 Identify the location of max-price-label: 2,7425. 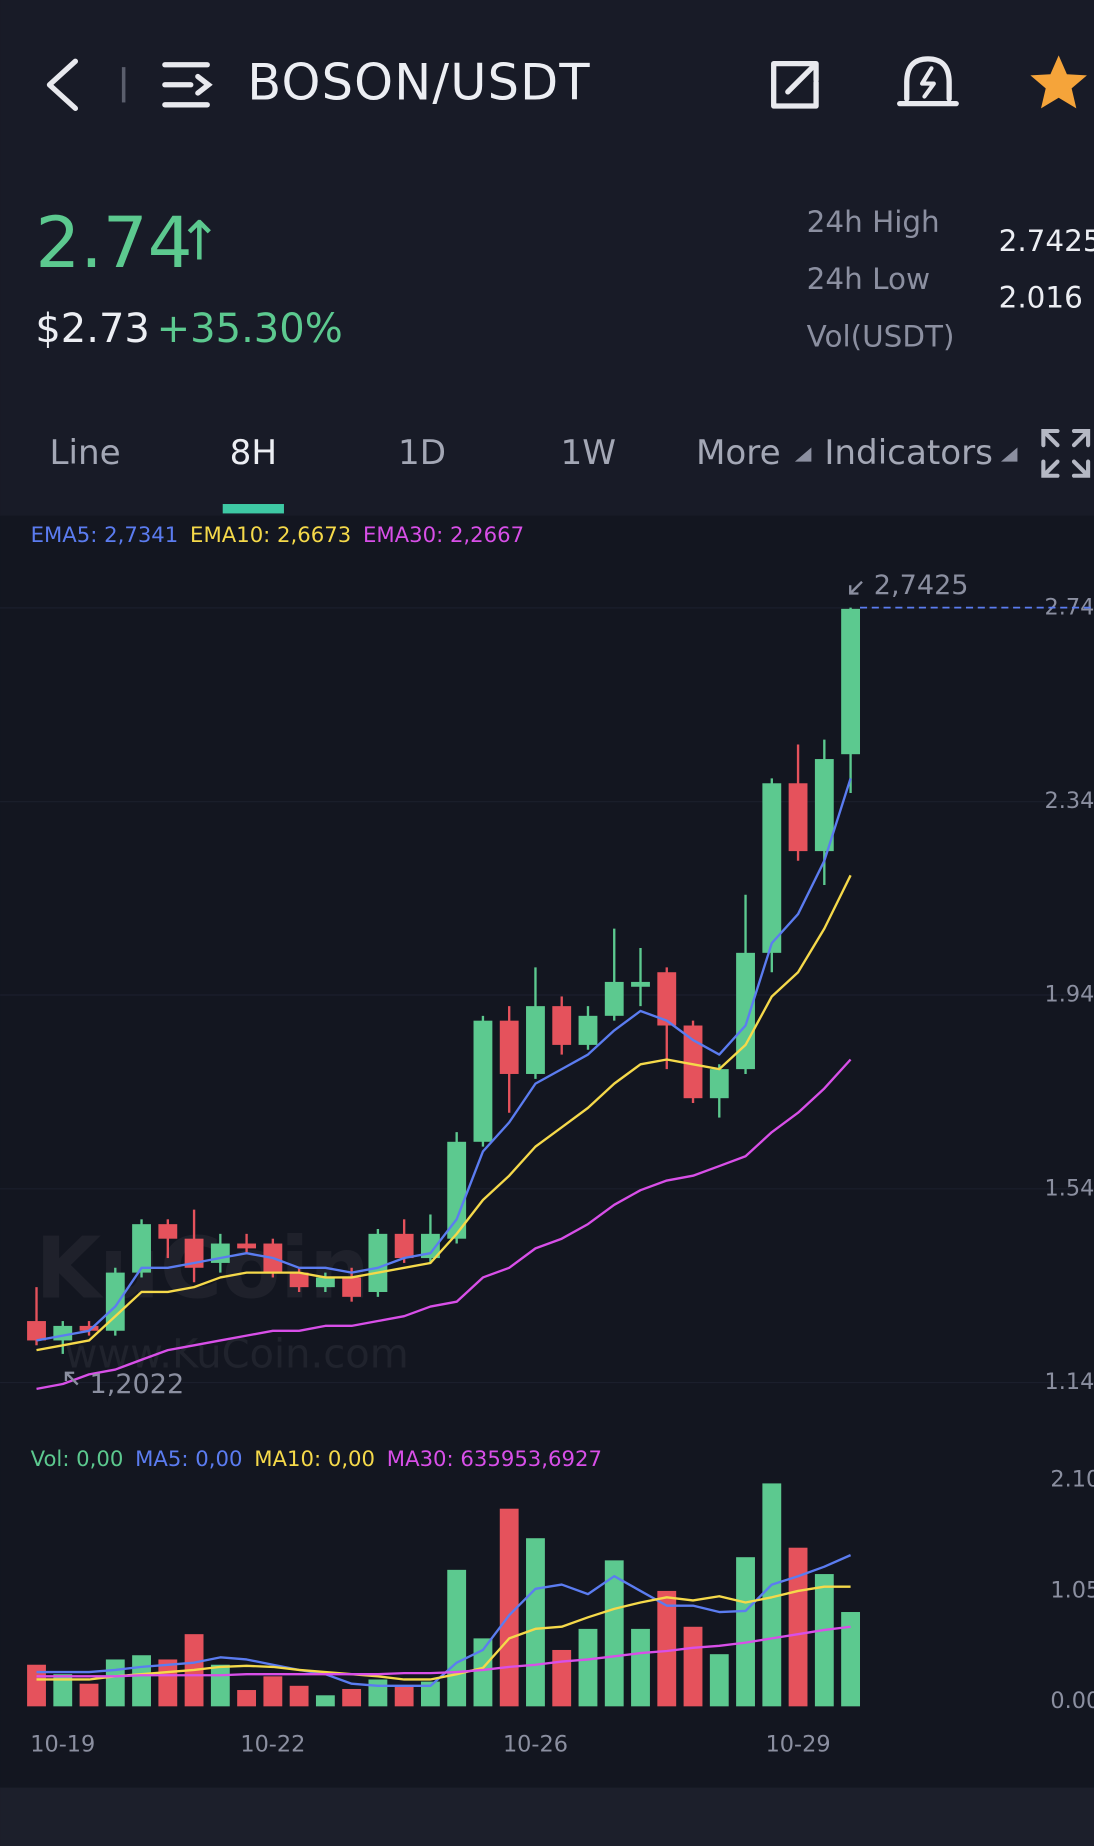
(921, 585).